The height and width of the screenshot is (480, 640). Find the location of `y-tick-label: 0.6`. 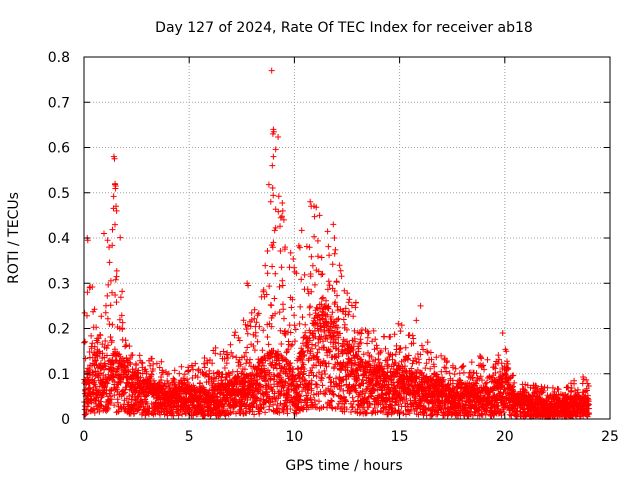

y-tick-label: 0.6 is located at coordinates (59, 149).